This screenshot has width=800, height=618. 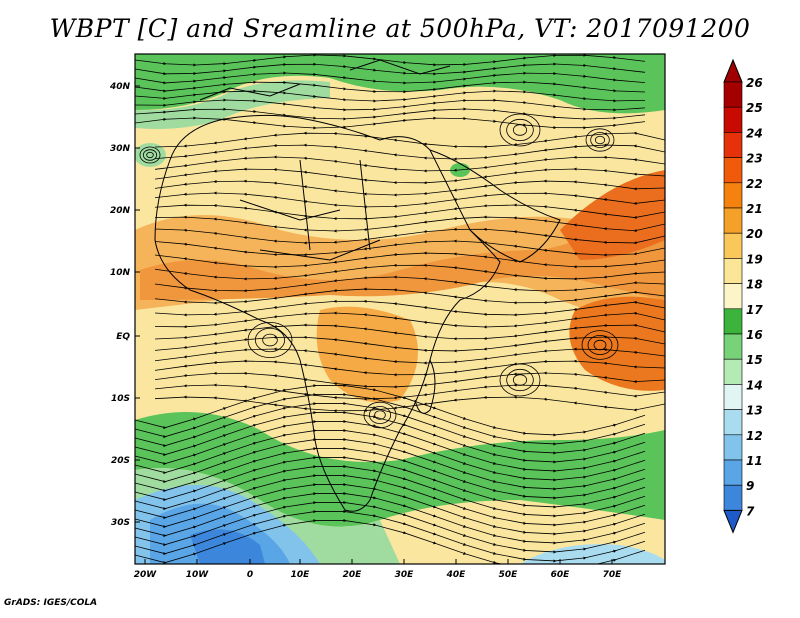 I want to click on colorbar-label: 12, so click(x=754, y=436).